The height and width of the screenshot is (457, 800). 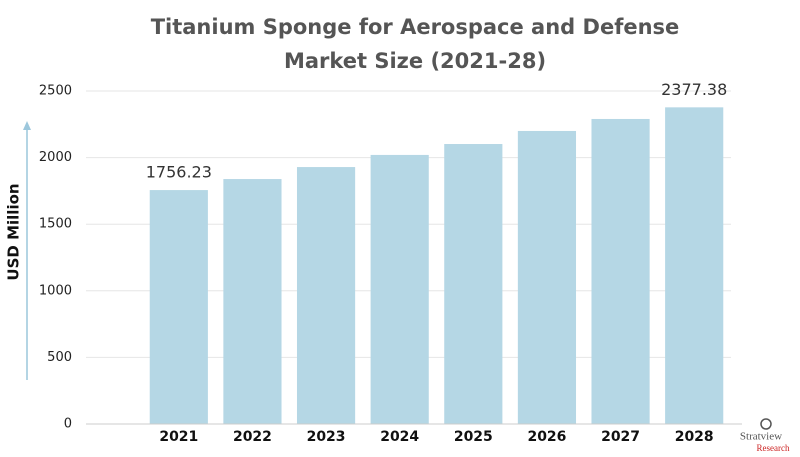 I want to click on x-tick-label: 2024, so click(x=399, y=437).